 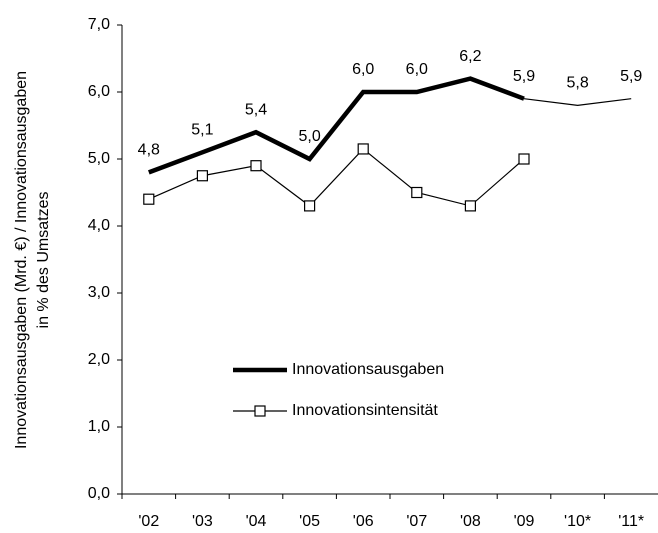 I want to click on y-tick-label: 6,0, so click(x=99, y=91).